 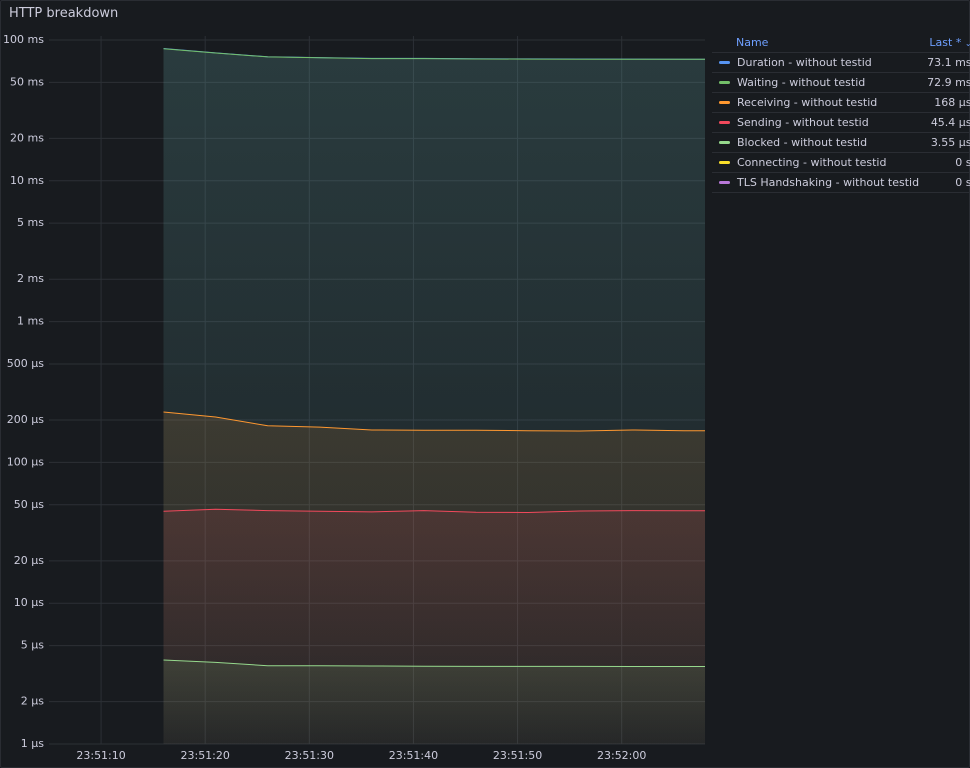 What do you see at coordinates (828, 182) in the screenshot?
I see `legend-name: TLS Handshaking - without testid` at bounding box center [828, 182].